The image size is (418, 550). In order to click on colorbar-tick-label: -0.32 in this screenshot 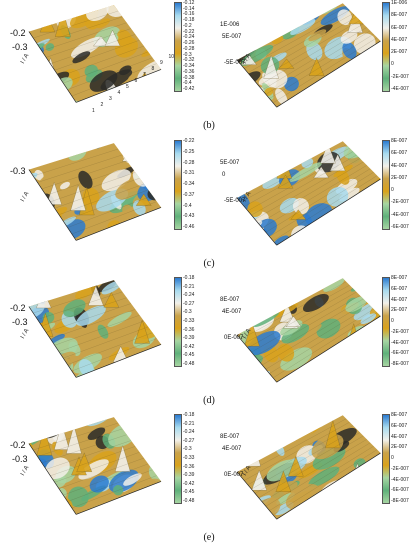, I will do `click(189, 60)`.